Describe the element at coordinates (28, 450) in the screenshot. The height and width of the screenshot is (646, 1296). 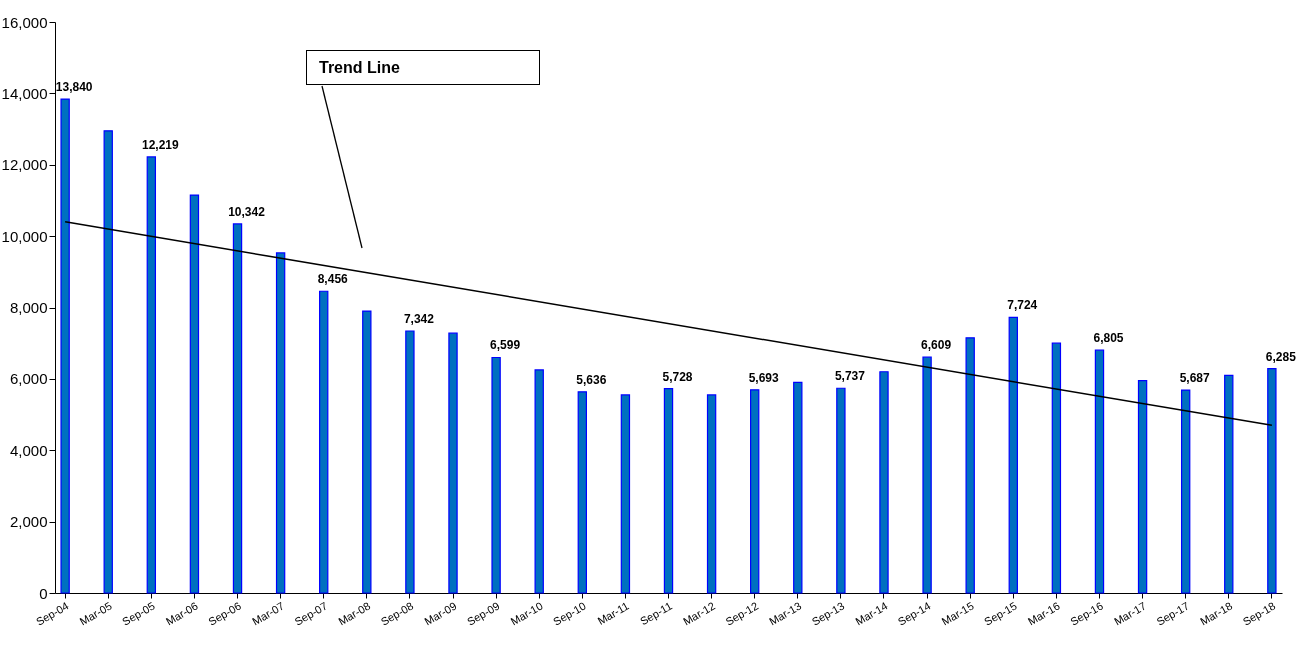
I see `y-tick-label: 4,000` at that location.